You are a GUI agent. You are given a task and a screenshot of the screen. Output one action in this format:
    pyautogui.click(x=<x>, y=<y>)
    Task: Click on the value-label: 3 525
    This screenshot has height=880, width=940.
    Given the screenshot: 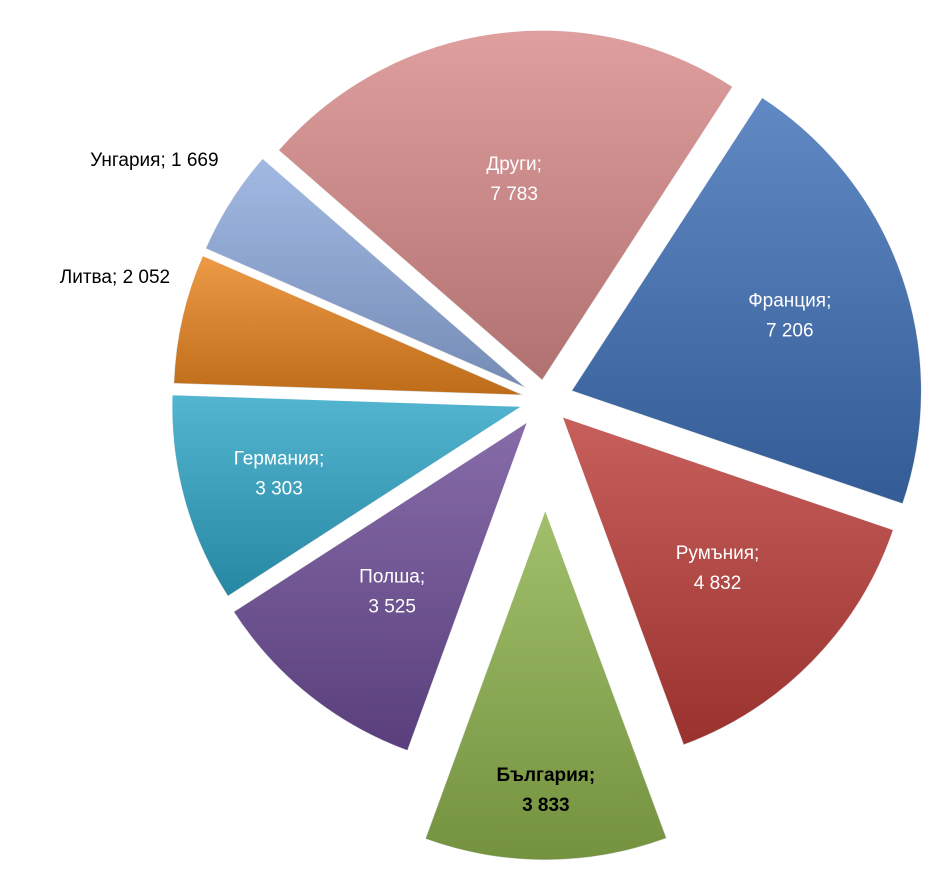 What is the action you would take?
    pyautogui.click(x=392, y=606)
    